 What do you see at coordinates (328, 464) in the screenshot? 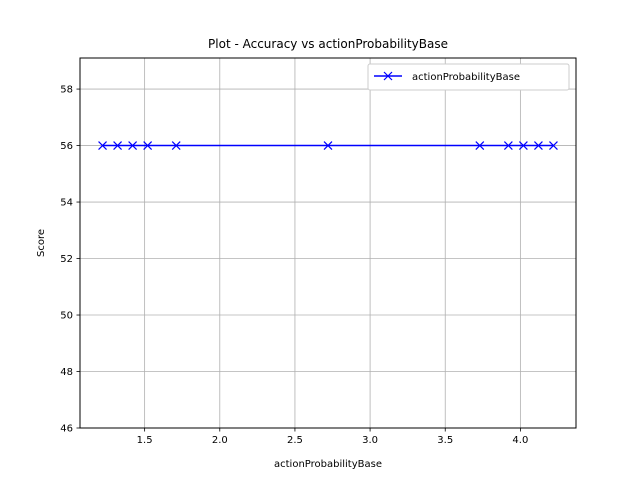
I see `x-axis-label: actionProbabilityBase` at bounding box center [328, 464].